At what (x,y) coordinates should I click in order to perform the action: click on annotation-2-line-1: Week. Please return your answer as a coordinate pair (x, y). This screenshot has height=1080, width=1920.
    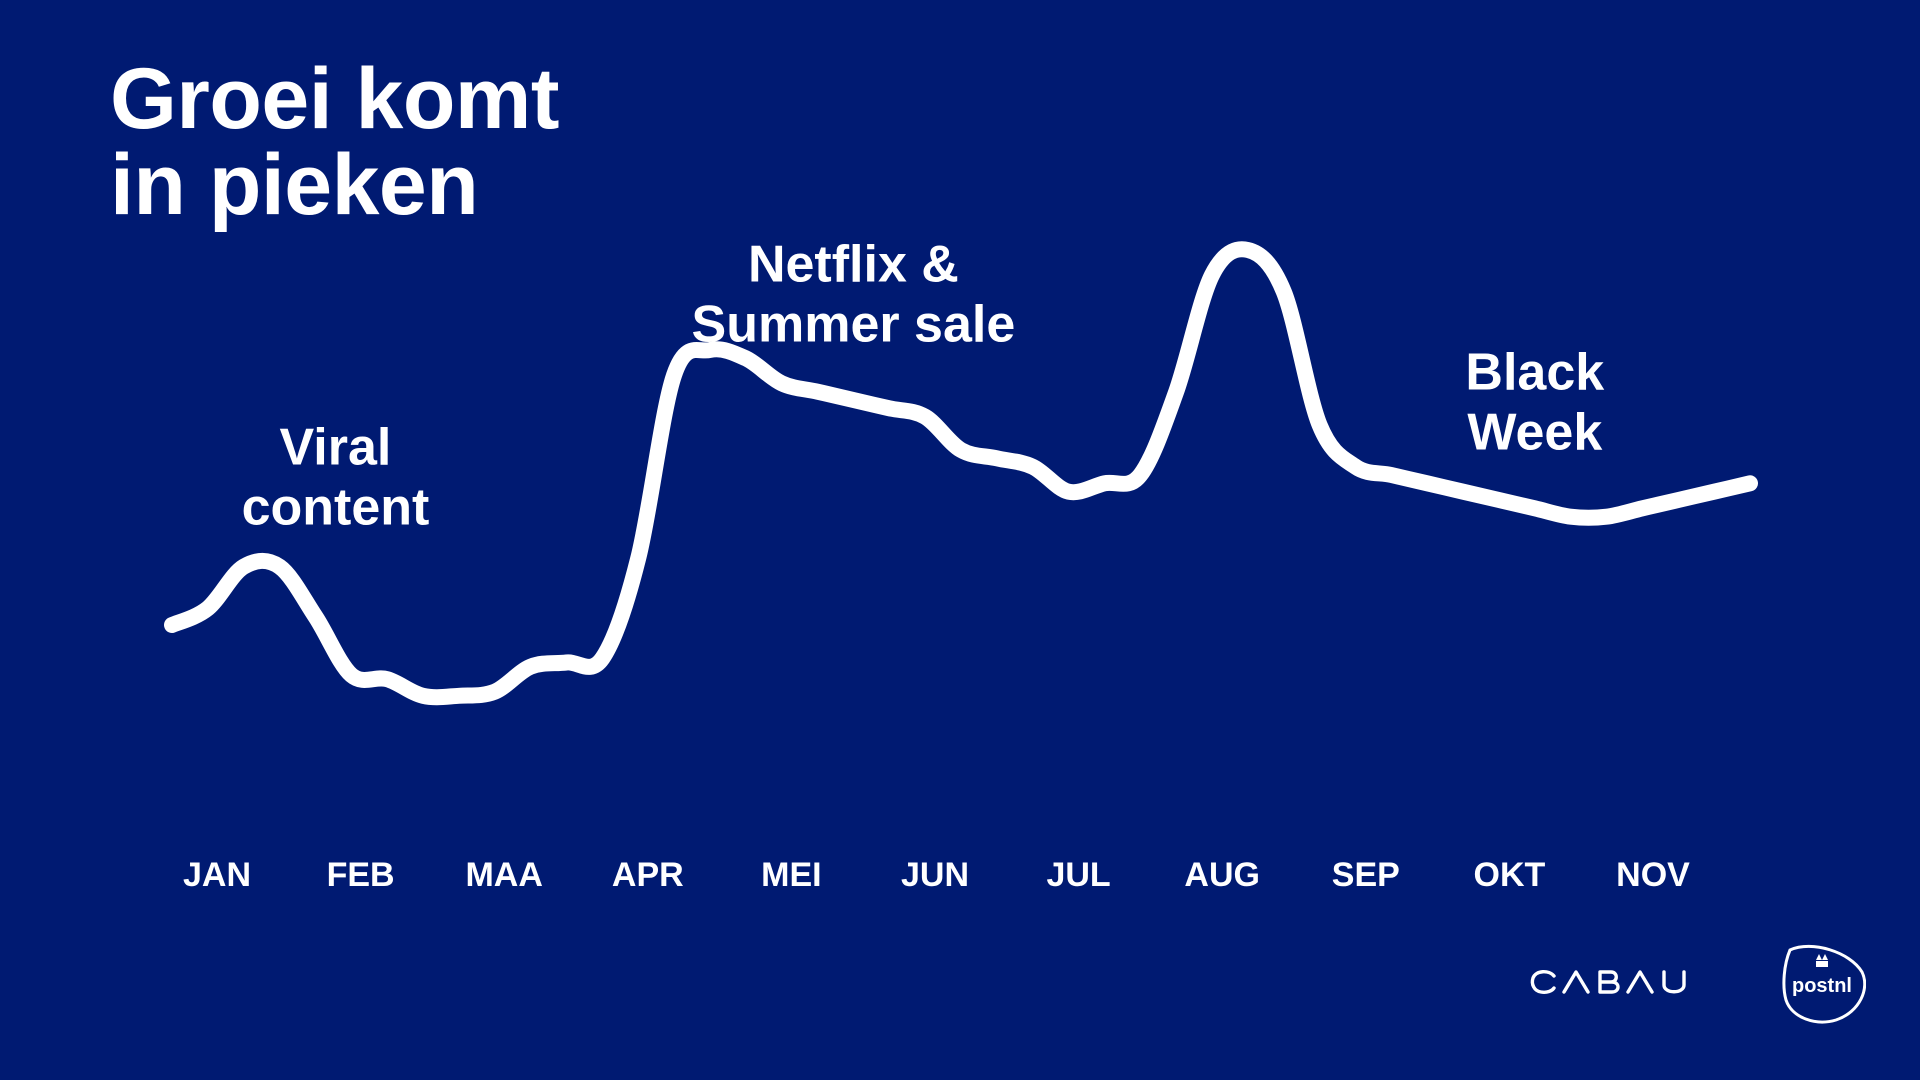
    Looking at the image, I should click on (1534, 433).